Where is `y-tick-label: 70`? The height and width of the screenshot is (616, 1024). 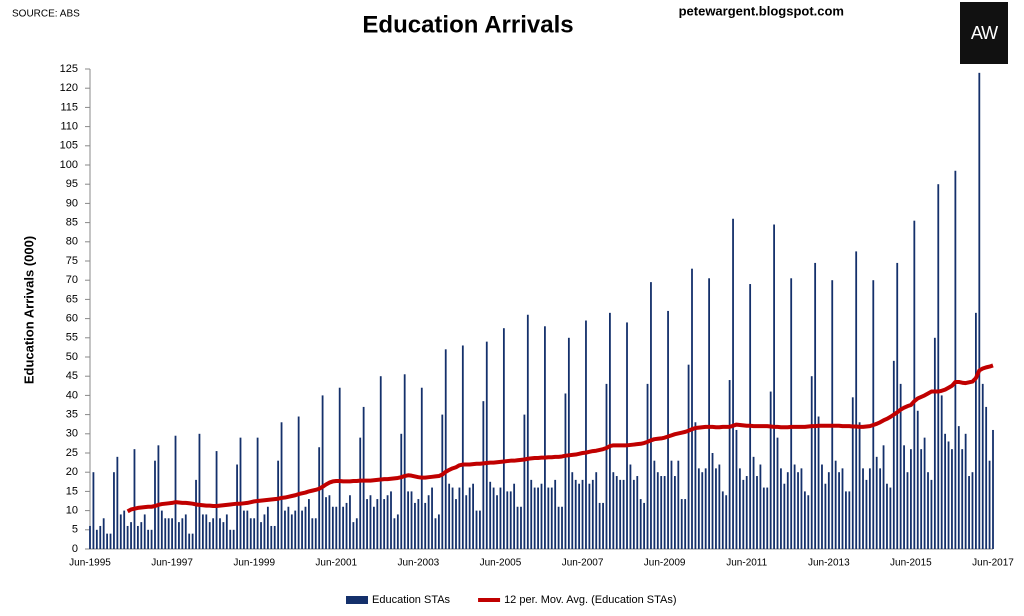 y-tick-label: 70 is located at coordinates (72, 280).